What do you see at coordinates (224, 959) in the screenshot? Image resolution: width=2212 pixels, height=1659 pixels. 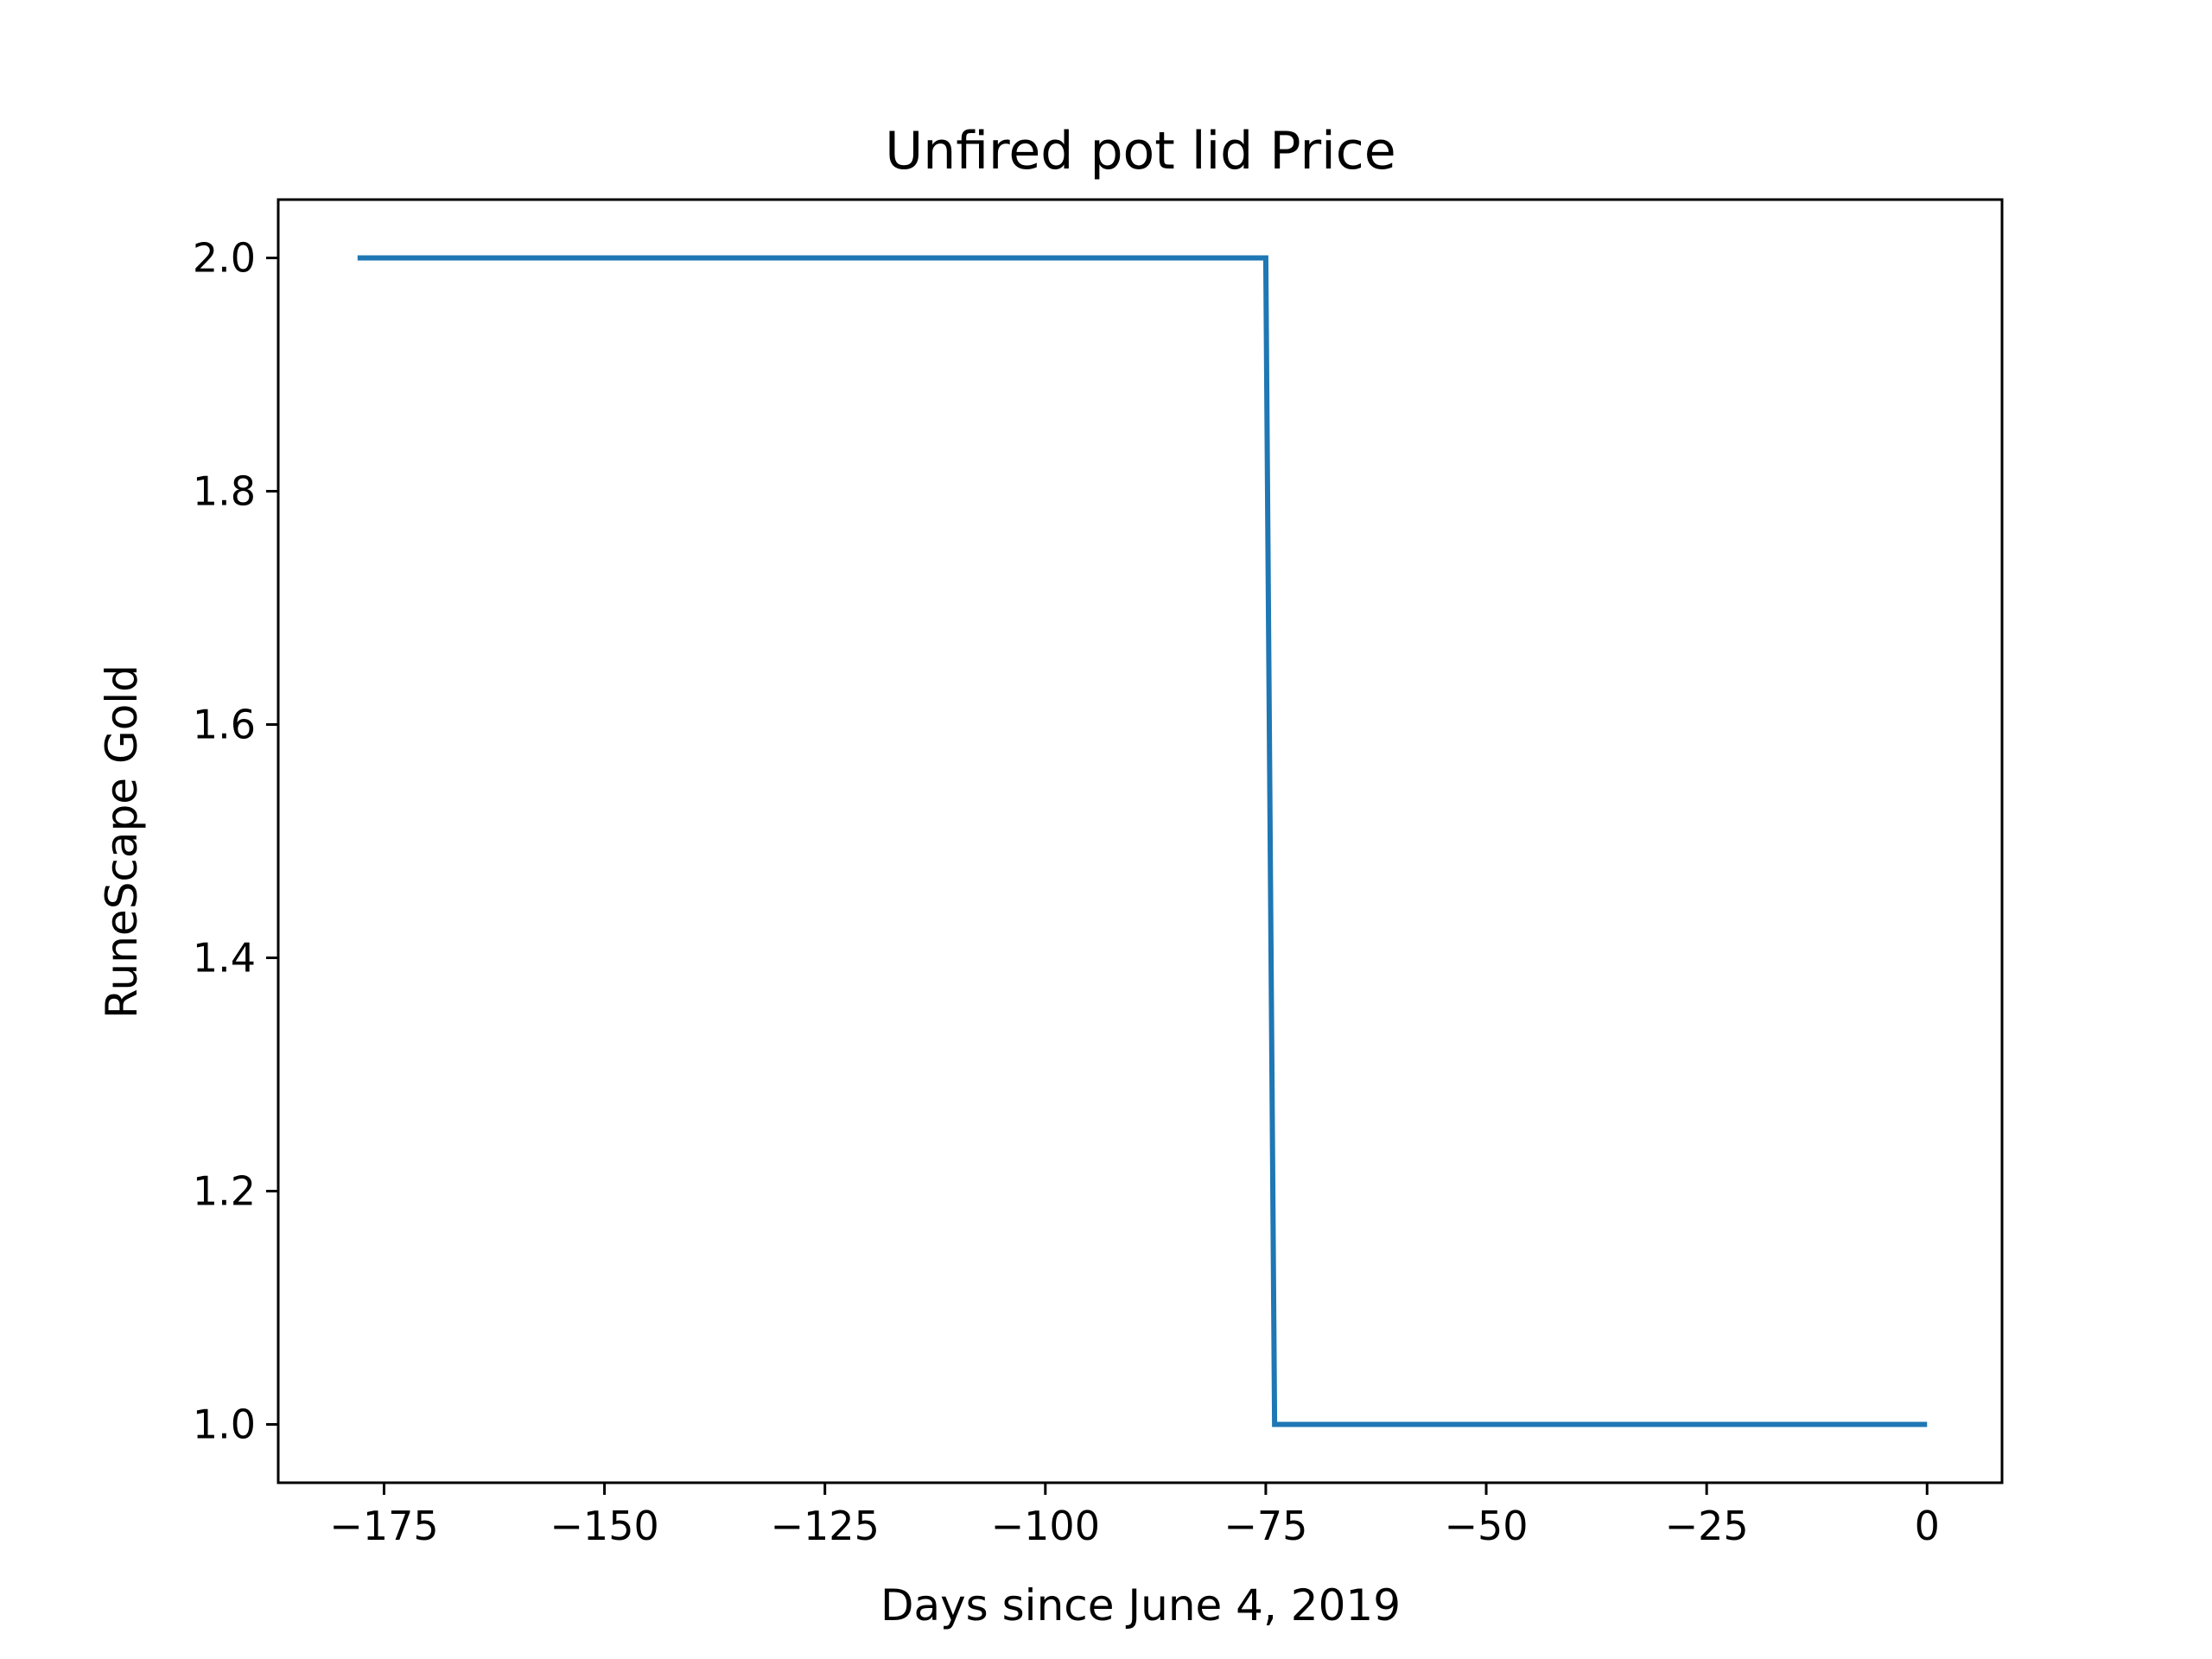 I see `y-tick-label: 1.4` at bounding box center [224, 959].